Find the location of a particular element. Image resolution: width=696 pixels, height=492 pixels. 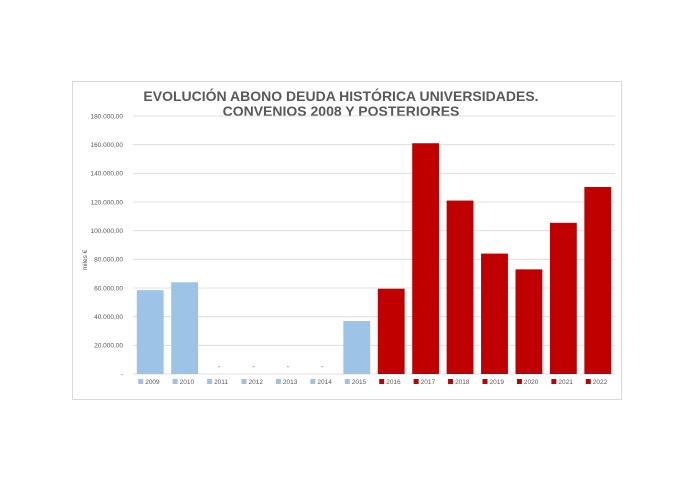

y-tick-label: 120.000,00 is located at coordinates (106, 202).